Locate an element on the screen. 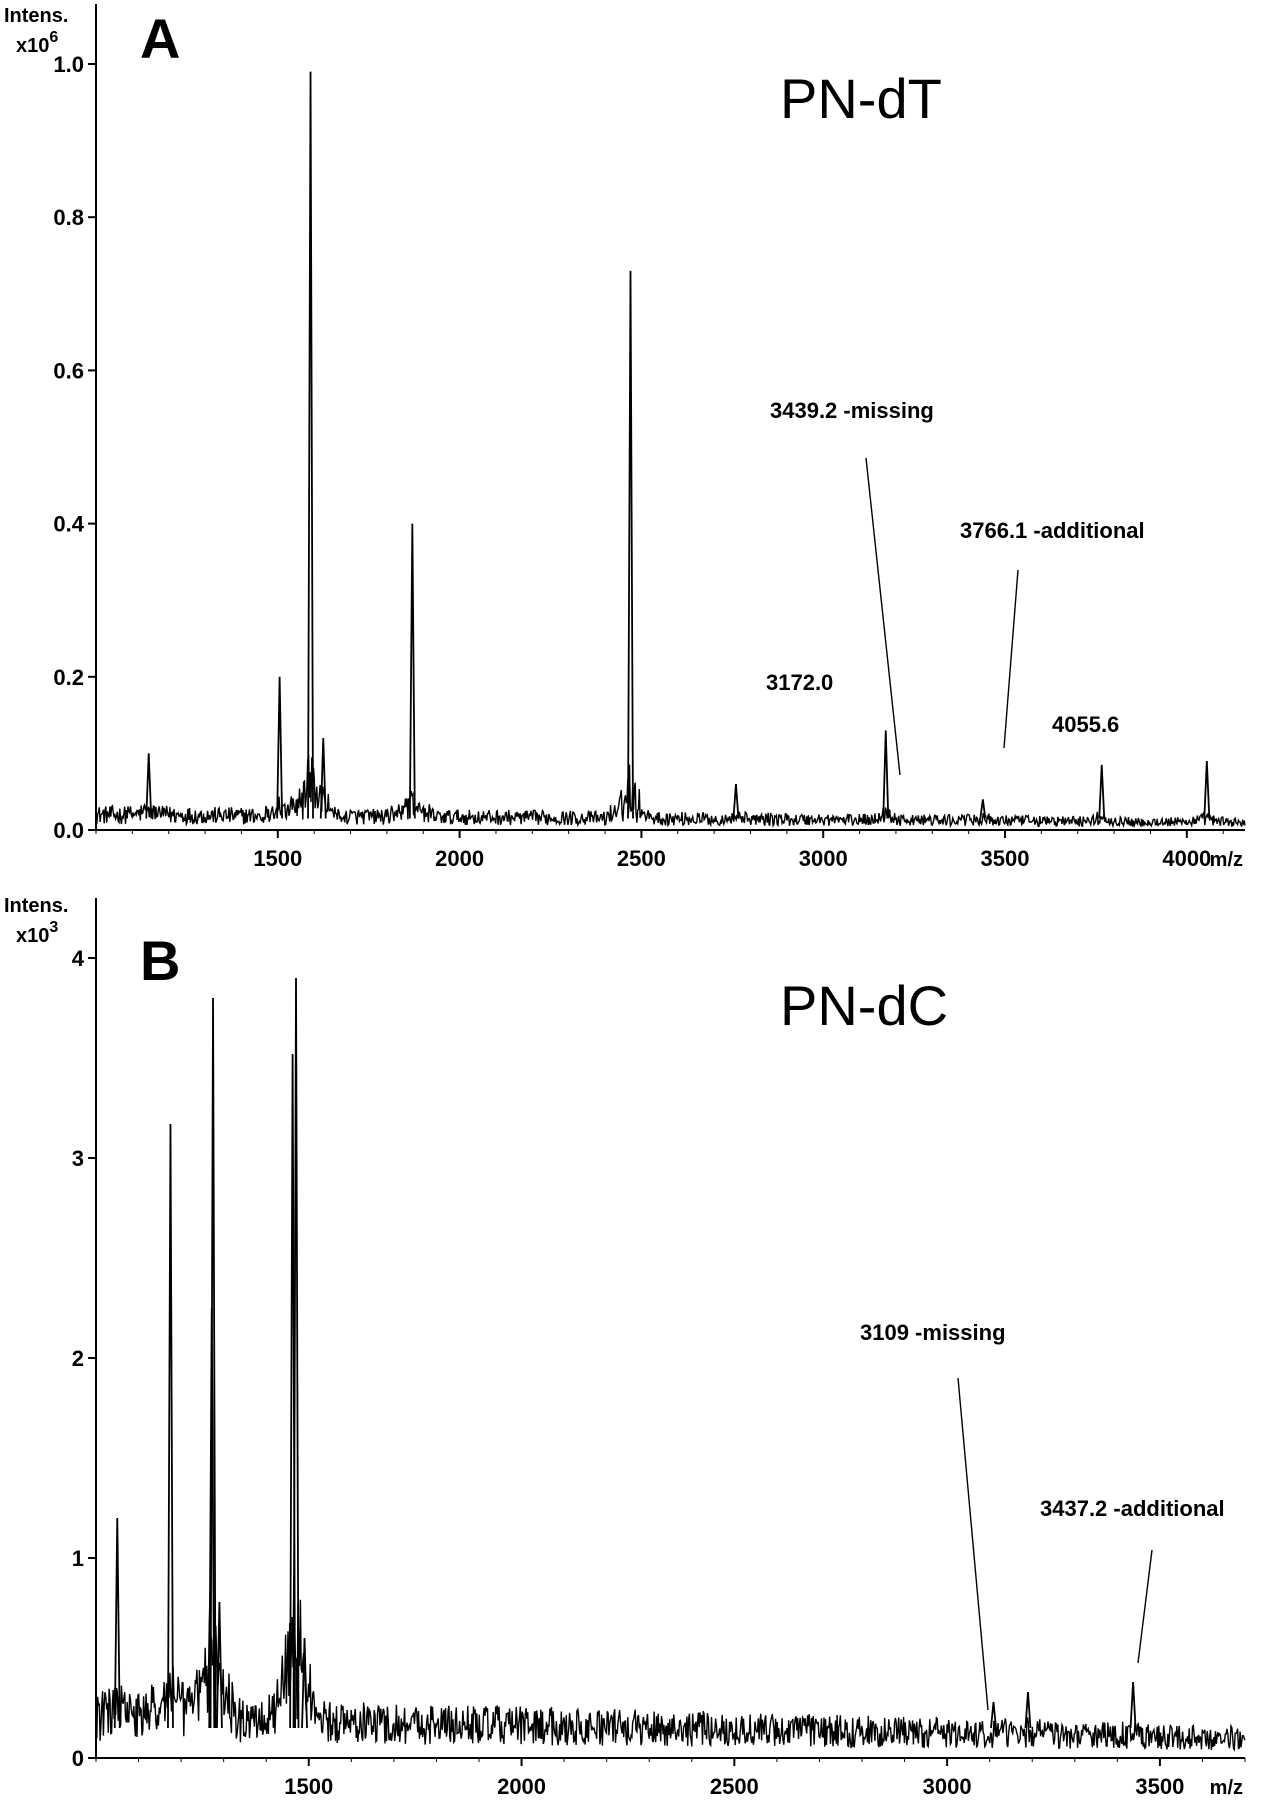  peak-annotation: 3766.1 -additional is located at coordinates (1052, 530).